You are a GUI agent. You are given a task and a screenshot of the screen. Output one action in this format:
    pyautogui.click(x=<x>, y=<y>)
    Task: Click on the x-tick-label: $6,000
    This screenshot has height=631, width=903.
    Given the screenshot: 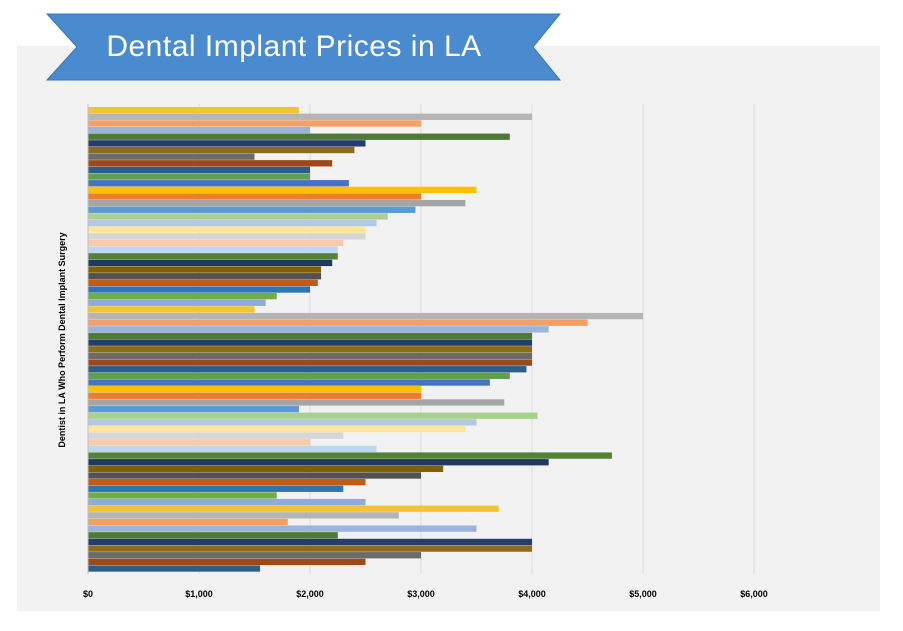 What is the action you would take?
    pyautogui.click(x=754, y=594)
    